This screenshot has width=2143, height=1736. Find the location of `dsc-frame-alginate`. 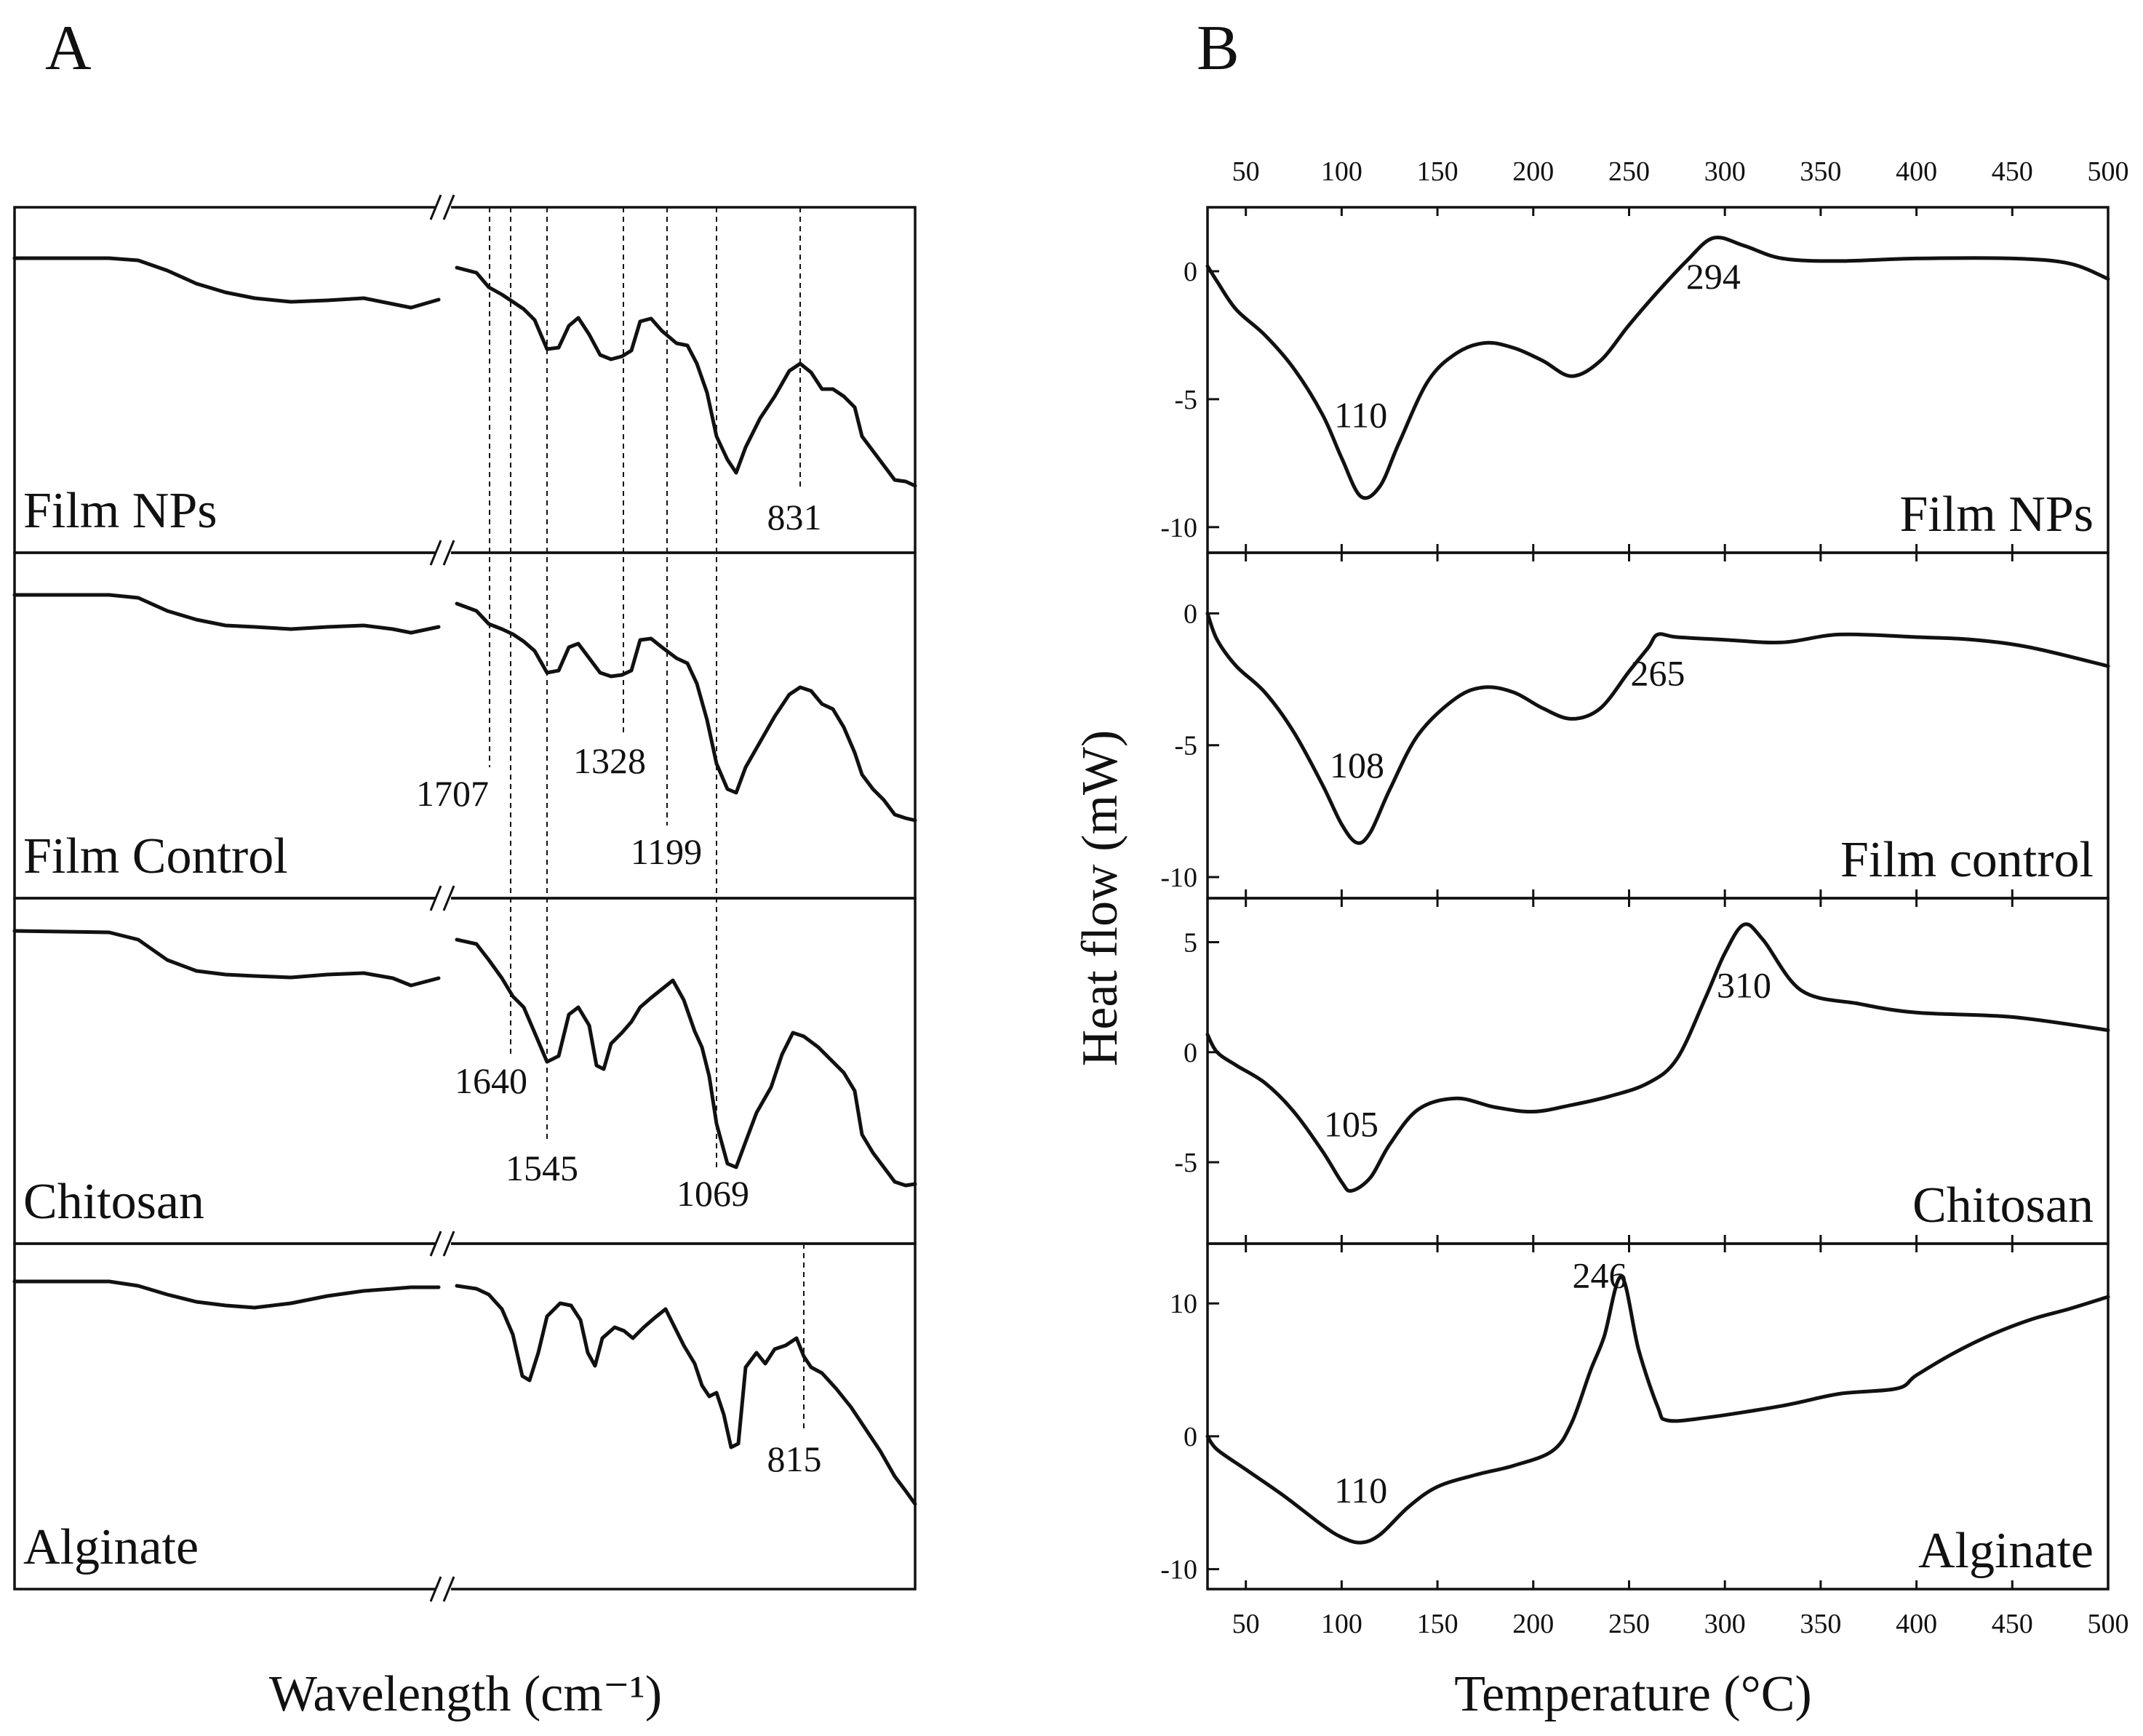

dsc-frame-alginate is located at coordinates (1658, 1416).